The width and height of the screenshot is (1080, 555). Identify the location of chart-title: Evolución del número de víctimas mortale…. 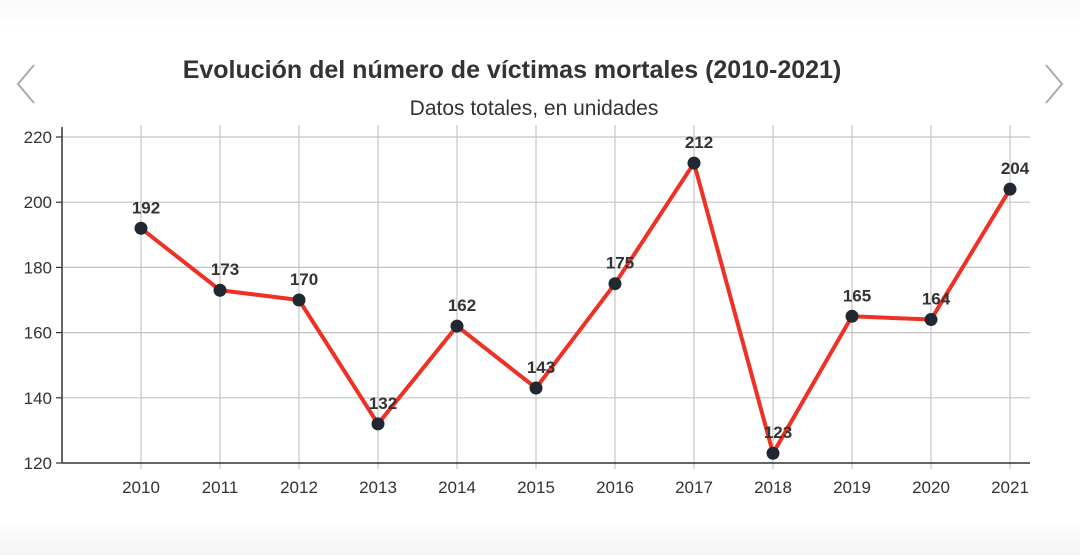
(512, 70).